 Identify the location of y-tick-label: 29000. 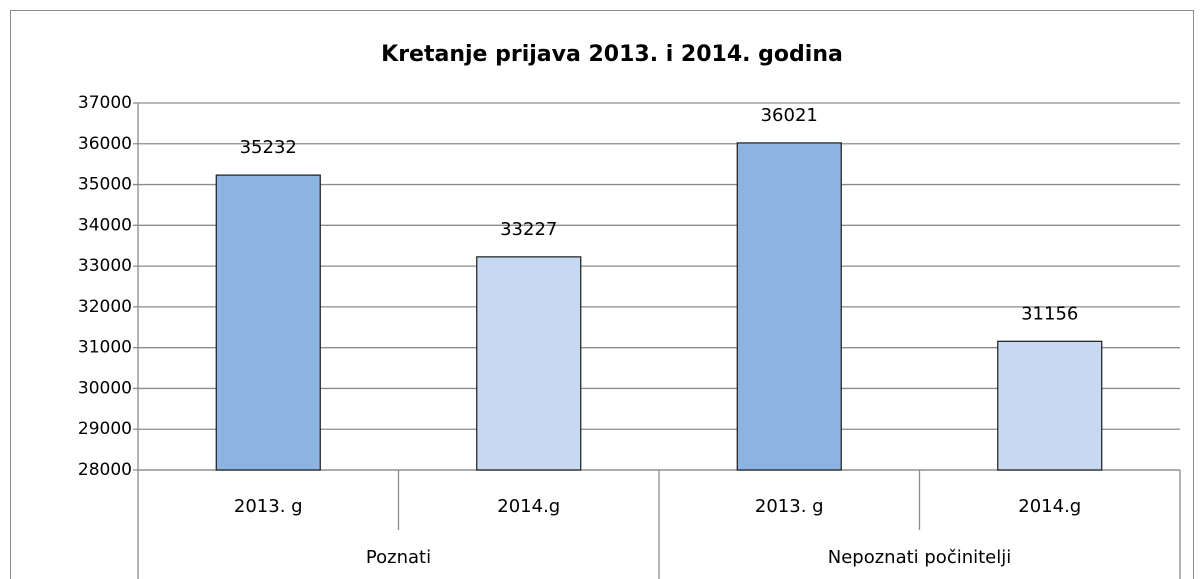
(105, 429).